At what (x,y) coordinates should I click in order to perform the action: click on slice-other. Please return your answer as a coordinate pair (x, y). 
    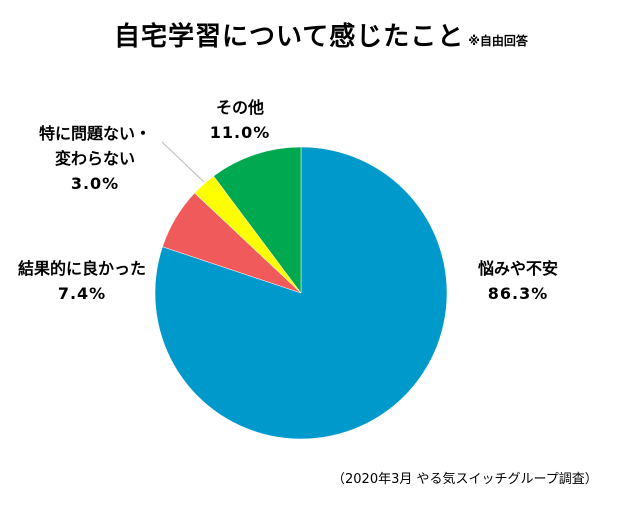
    Looking at the image, I should click on (257, 220).